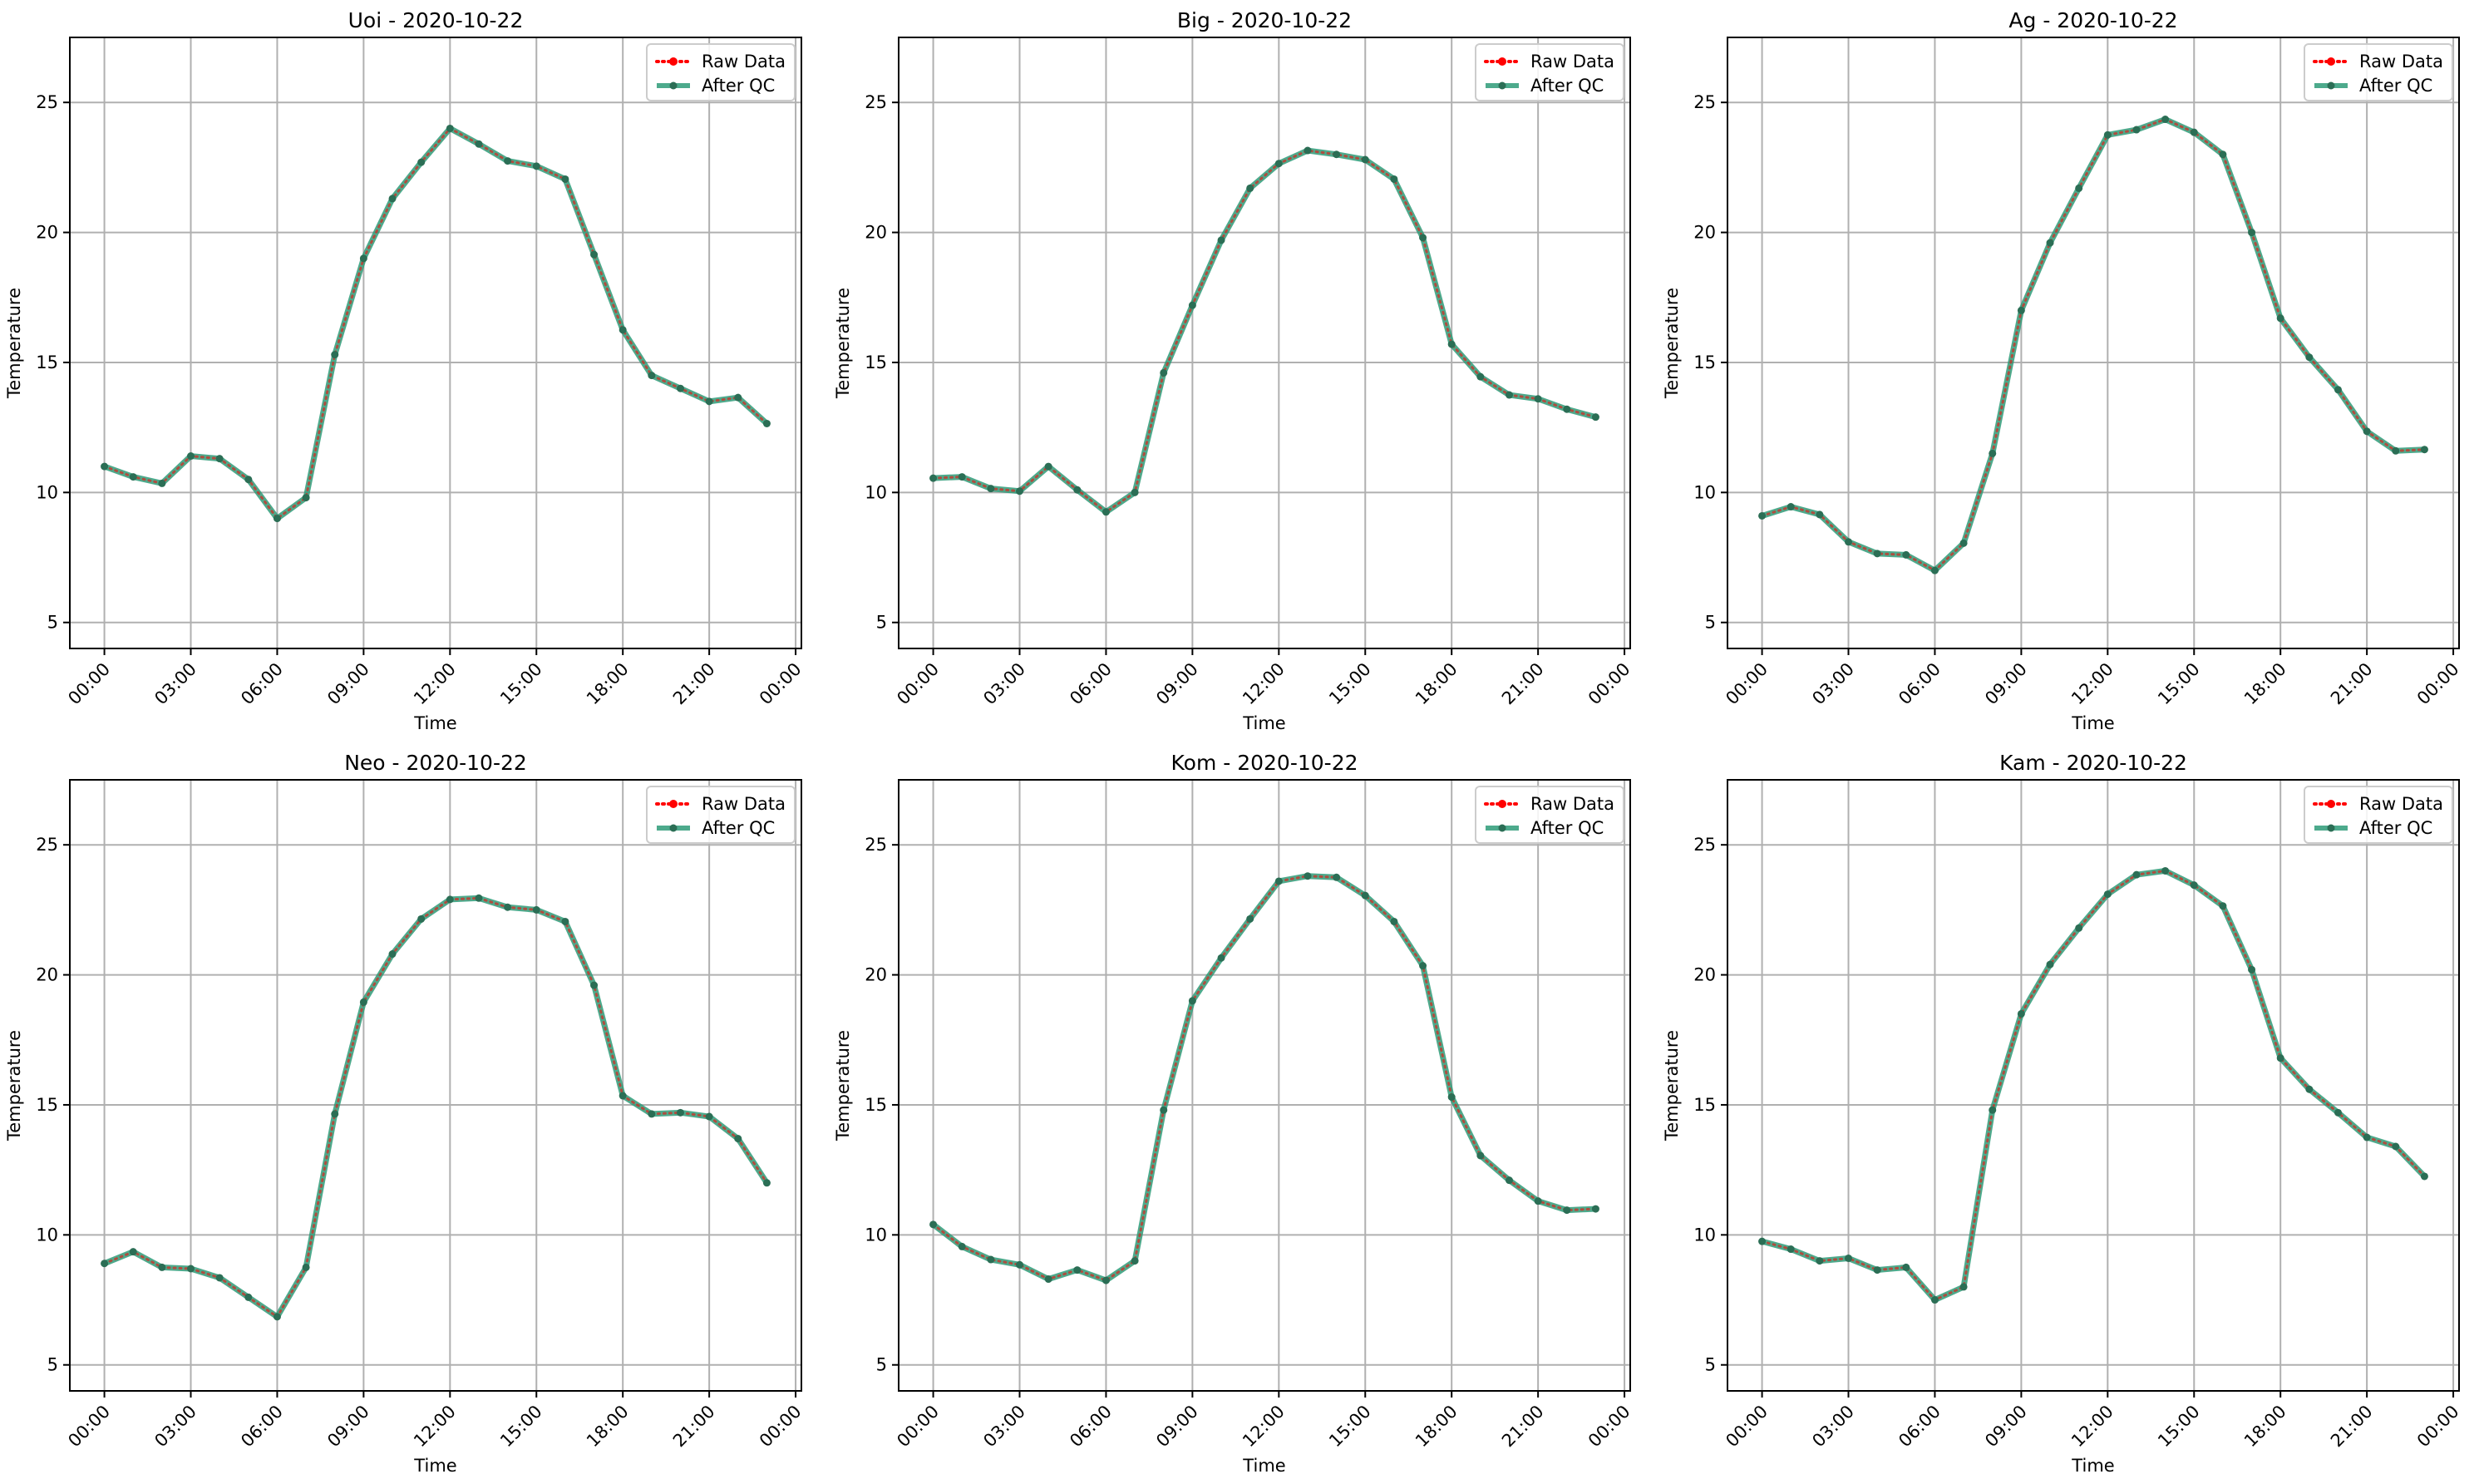  I want to click on x-axis-label: Time, so click(2092, 723).